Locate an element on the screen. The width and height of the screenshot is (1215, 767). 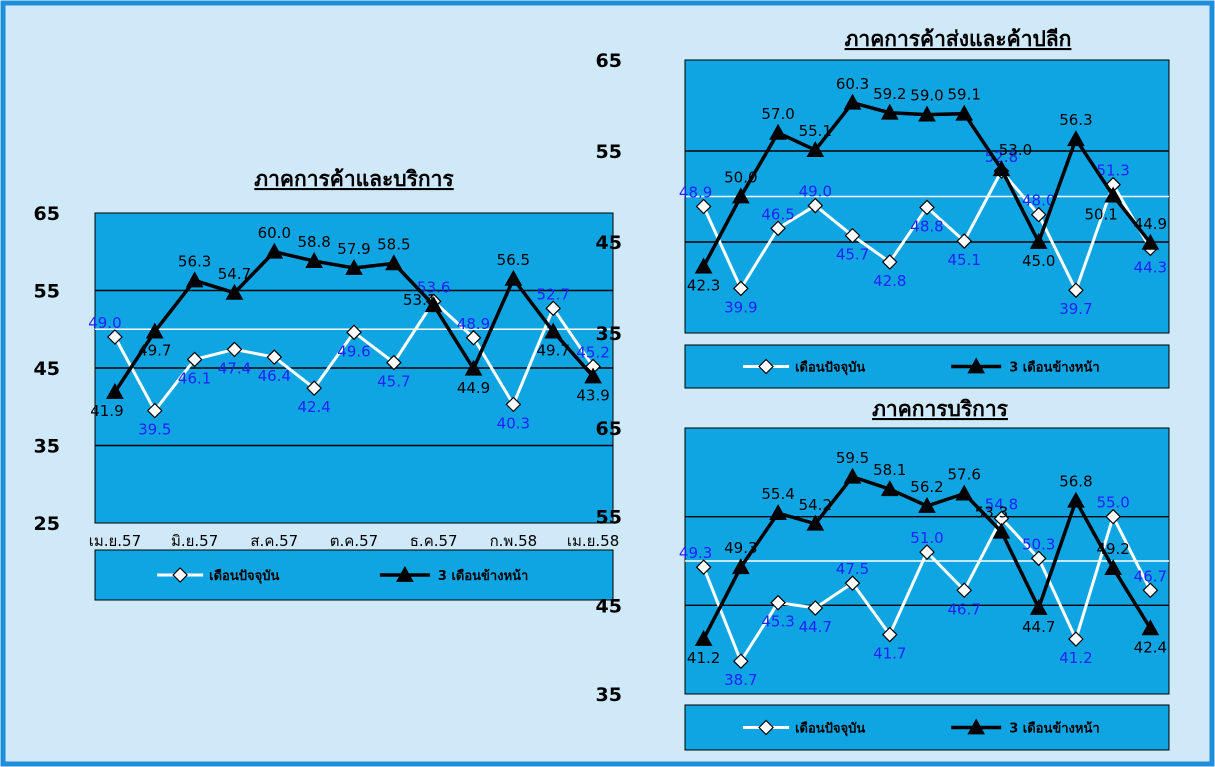
y-tick-label: 25 is located at coordinates (47, 524).